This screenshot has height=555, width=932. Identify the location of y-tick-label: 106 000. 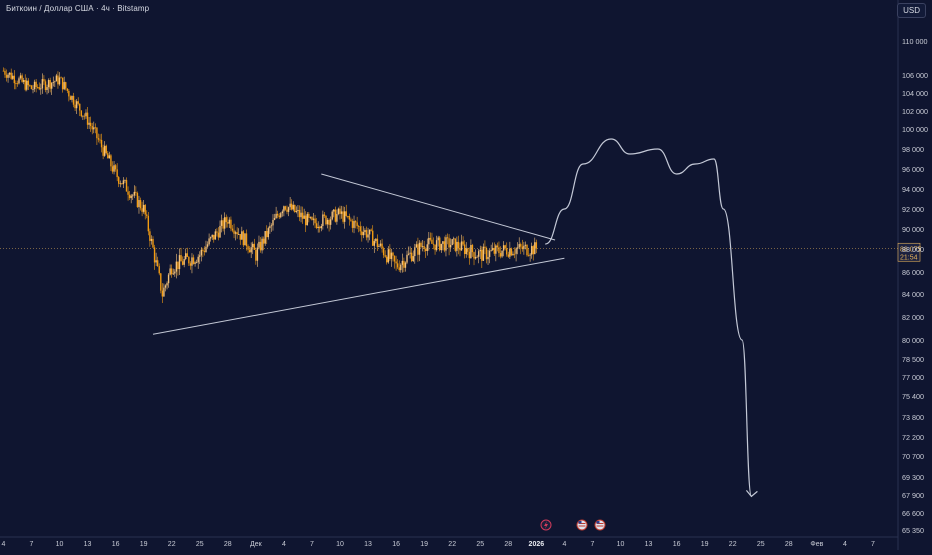
(915, 75).